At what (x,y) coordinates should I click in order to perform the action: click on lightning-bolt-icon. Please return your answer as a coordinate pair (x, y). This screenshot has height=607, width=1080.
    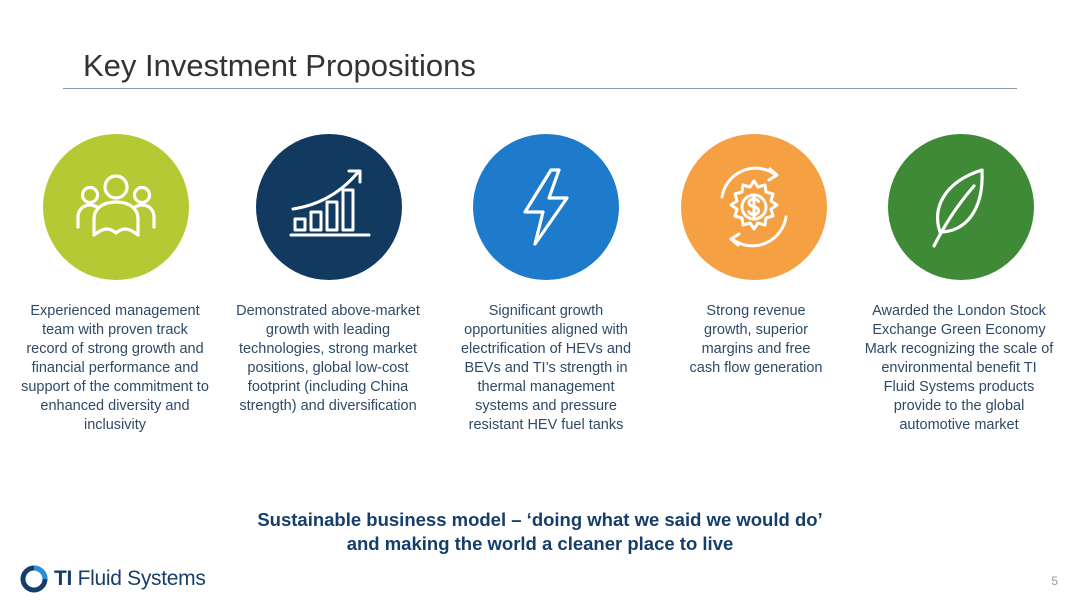
    Looking at the image, I should click on (546, 207).